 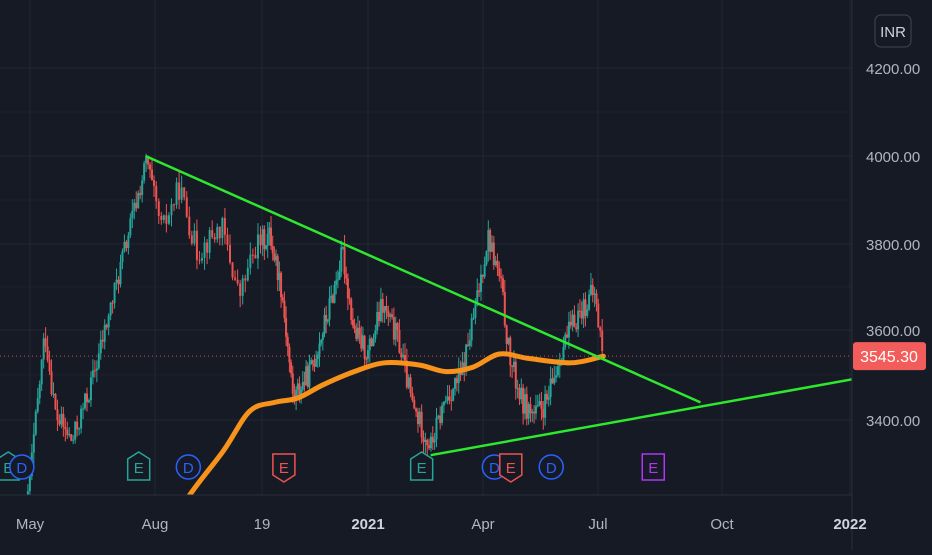 I want to click on time-axis-panel, so click(x=426, y=522).